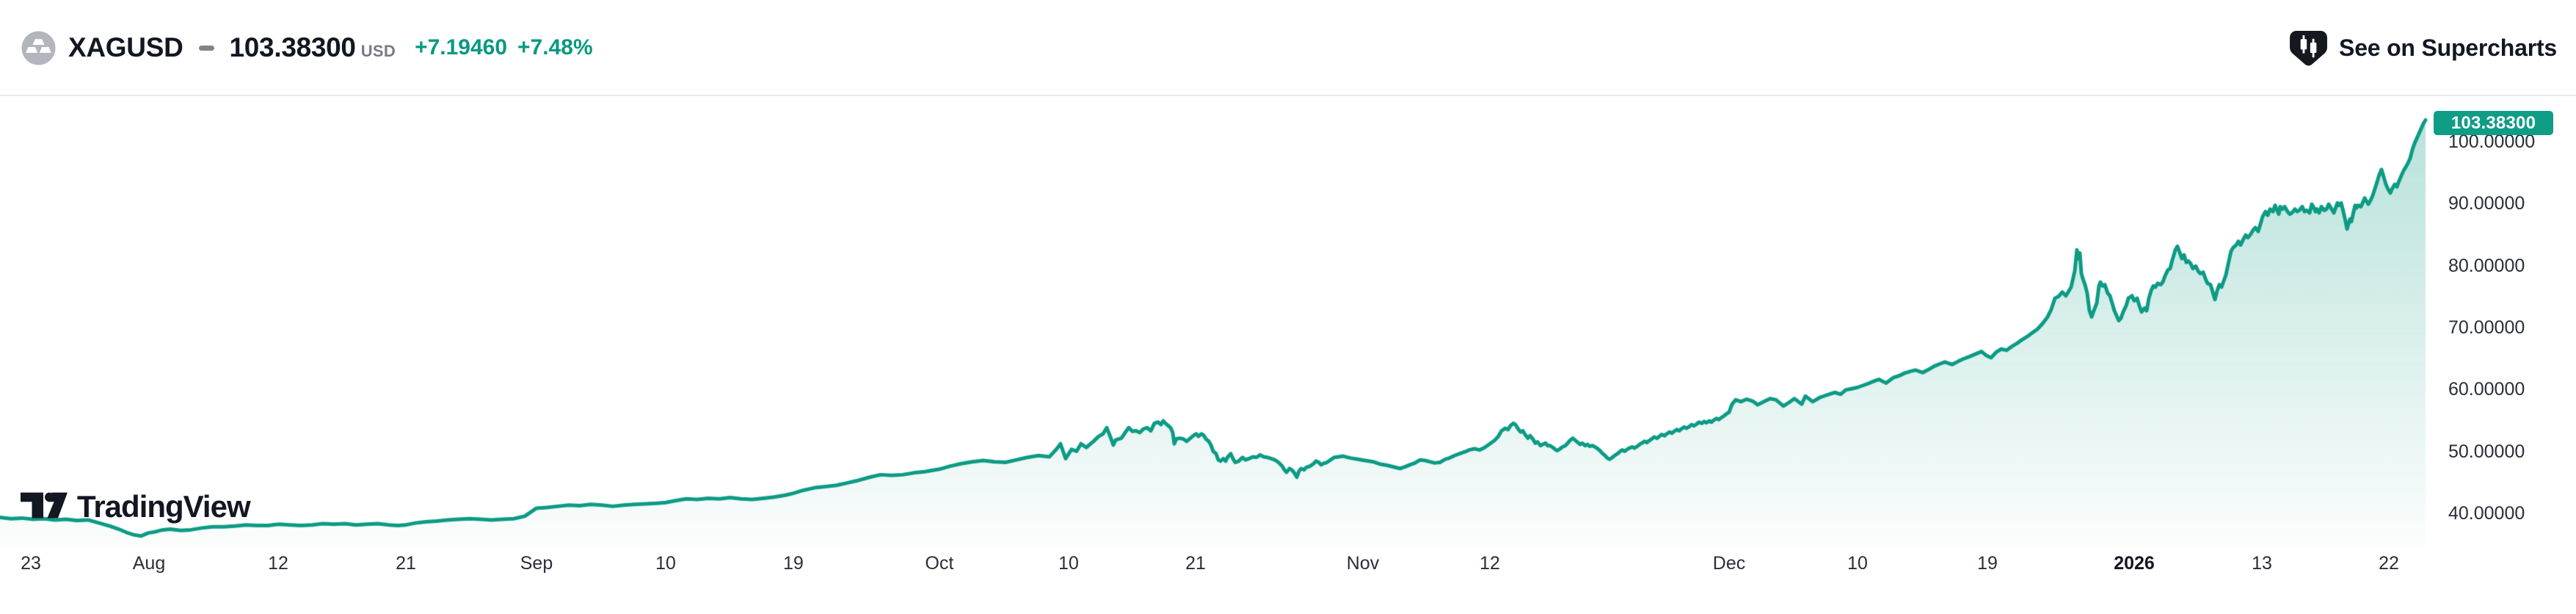  What do you see at coordinates (2486, 327) in the screenshot?
I see `price-axis-label: 70.00000` at bounding box center [2486, 327].